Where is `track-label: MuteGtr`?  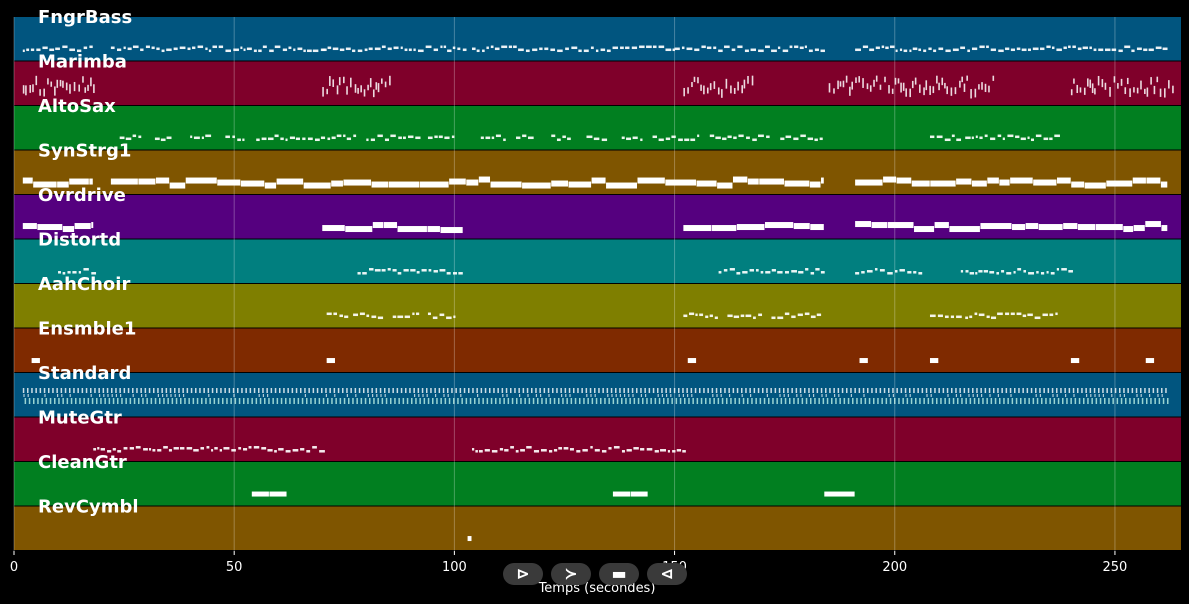 track-label: MuteGtr is located at coordinates (80, 418).